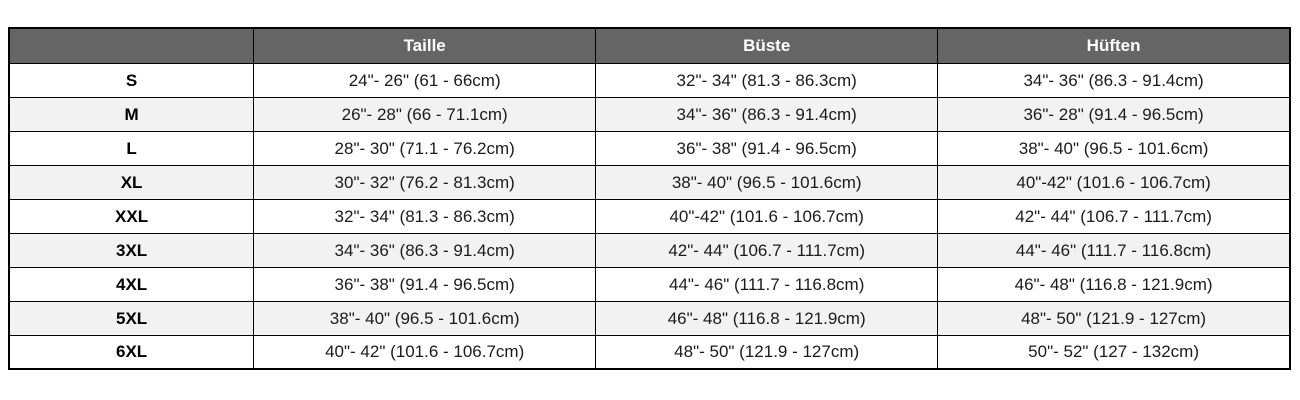 The image size is (1300, 400). Describe the element at coordinates (425, 216) in the screenshot. I see `taille-cell: 32"- 34" (81.3 - 86.3cm)` at that location.